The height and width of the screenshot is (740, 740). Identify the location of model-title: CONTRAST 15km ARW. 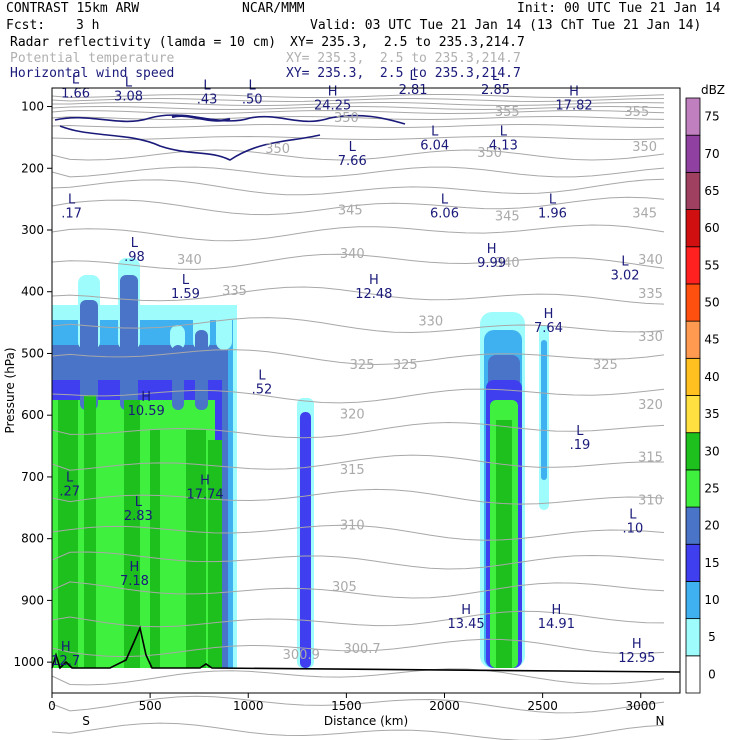
(73, 8).